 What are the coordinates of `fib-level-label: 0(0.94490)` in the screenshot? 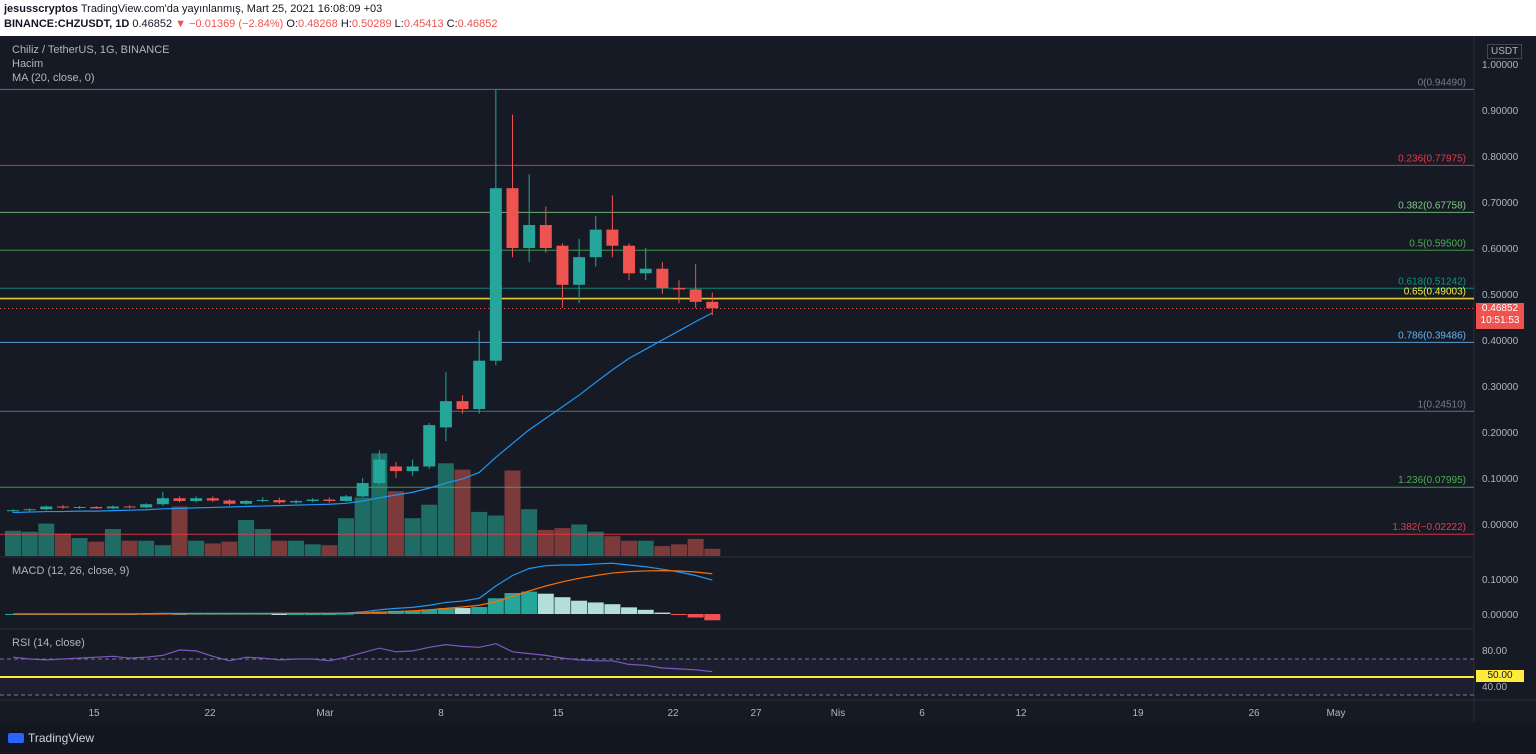 It's located at (1442, 82).